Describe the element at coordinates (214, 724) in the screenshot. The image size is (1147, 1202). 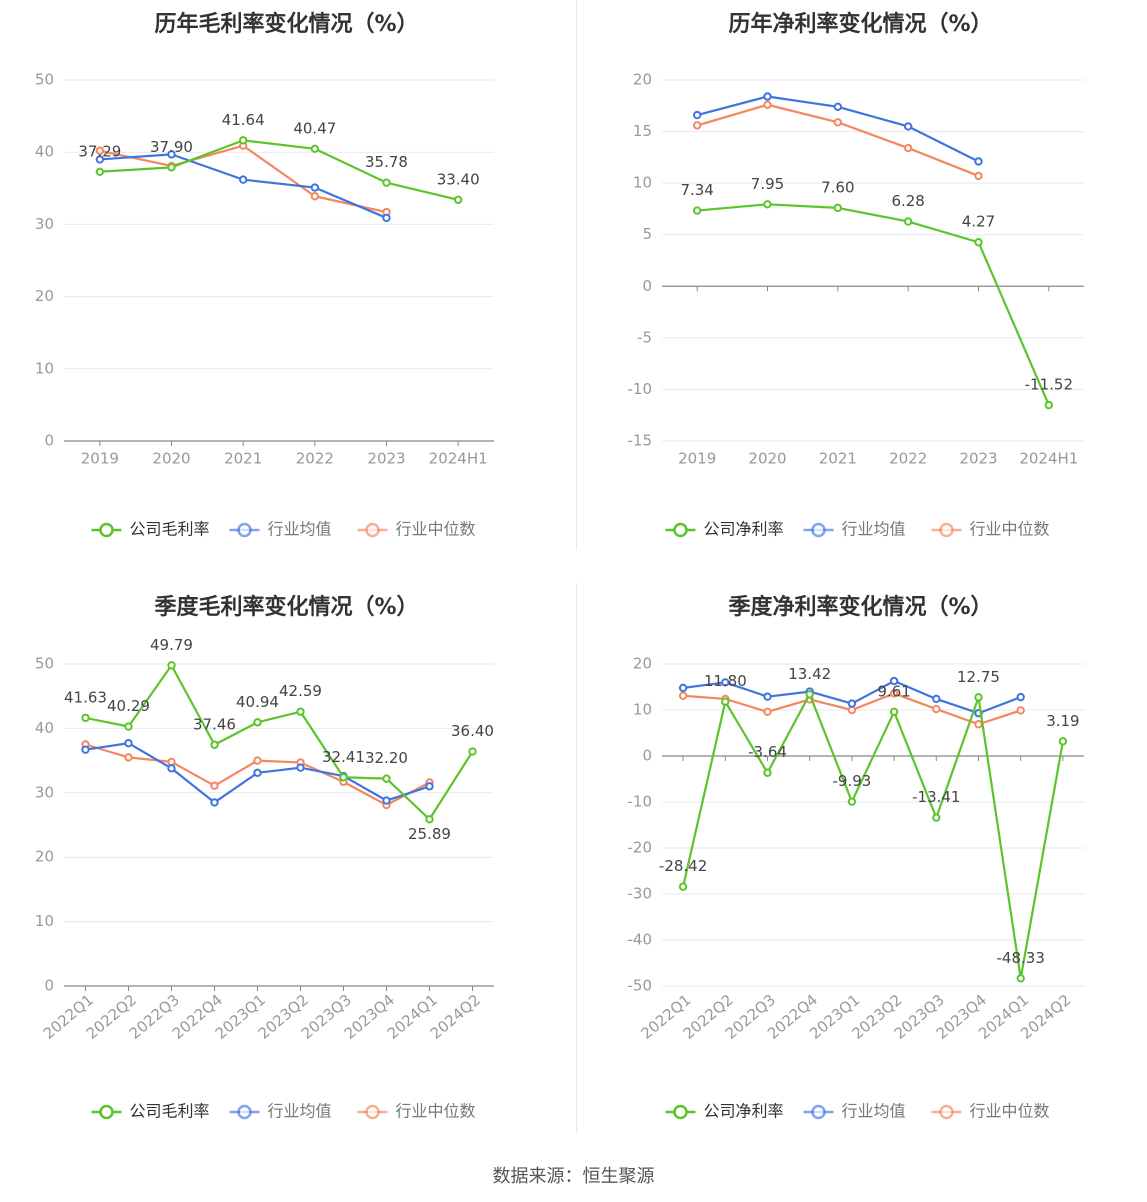
I see `data-label: 37.46` at that location.